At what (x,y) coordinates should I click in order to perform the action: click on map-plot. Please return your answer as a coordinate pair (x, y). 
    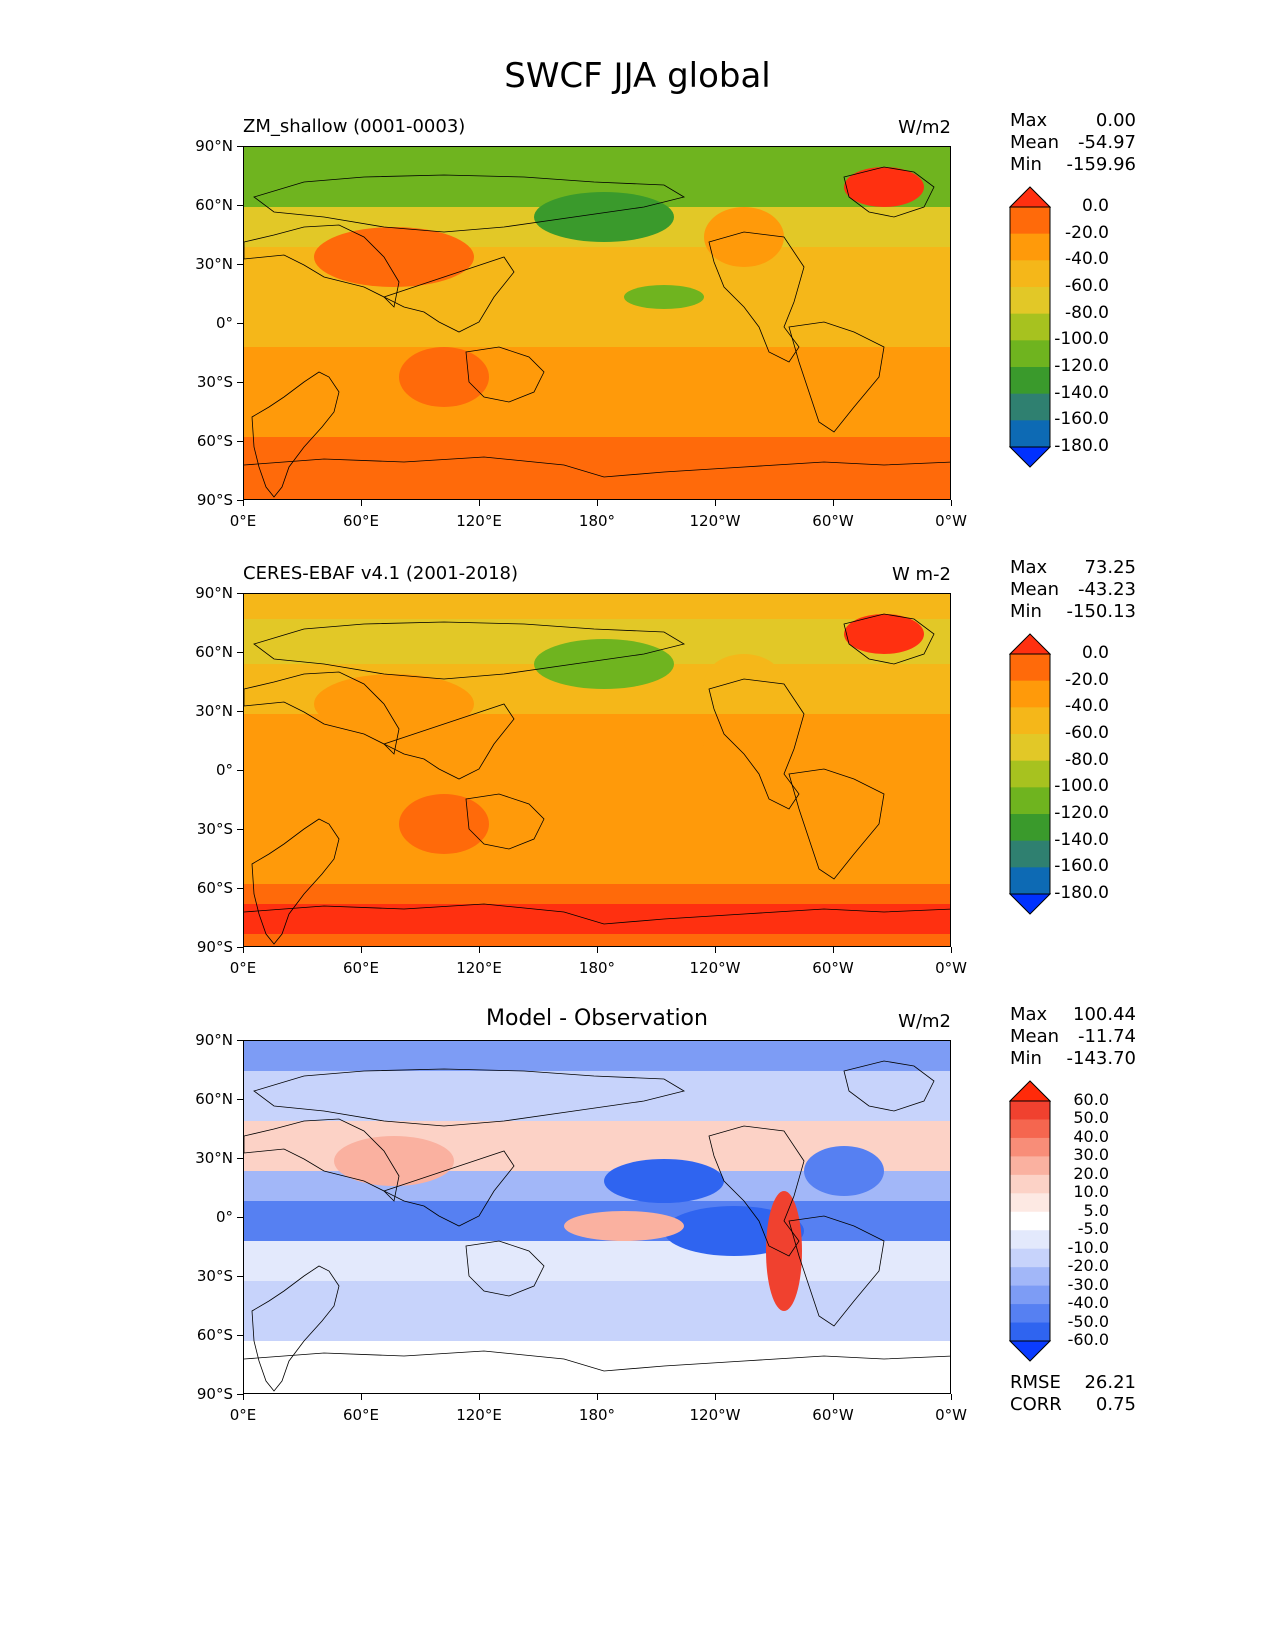
    Looking at the image, I should click on (597, 770).